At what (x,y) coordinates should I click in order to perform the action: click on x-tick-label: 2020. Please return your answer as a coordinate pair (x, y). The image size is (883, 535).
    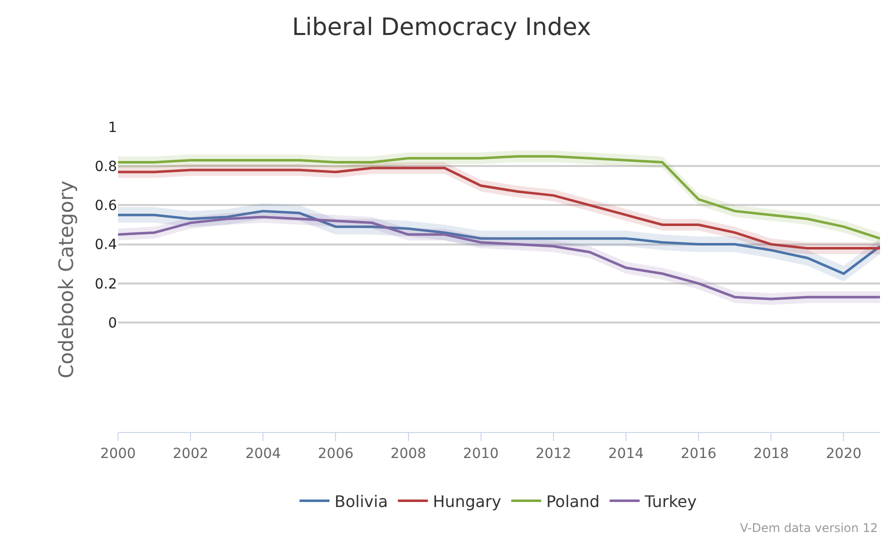
    Looking at the image, I should click on (844, 454).